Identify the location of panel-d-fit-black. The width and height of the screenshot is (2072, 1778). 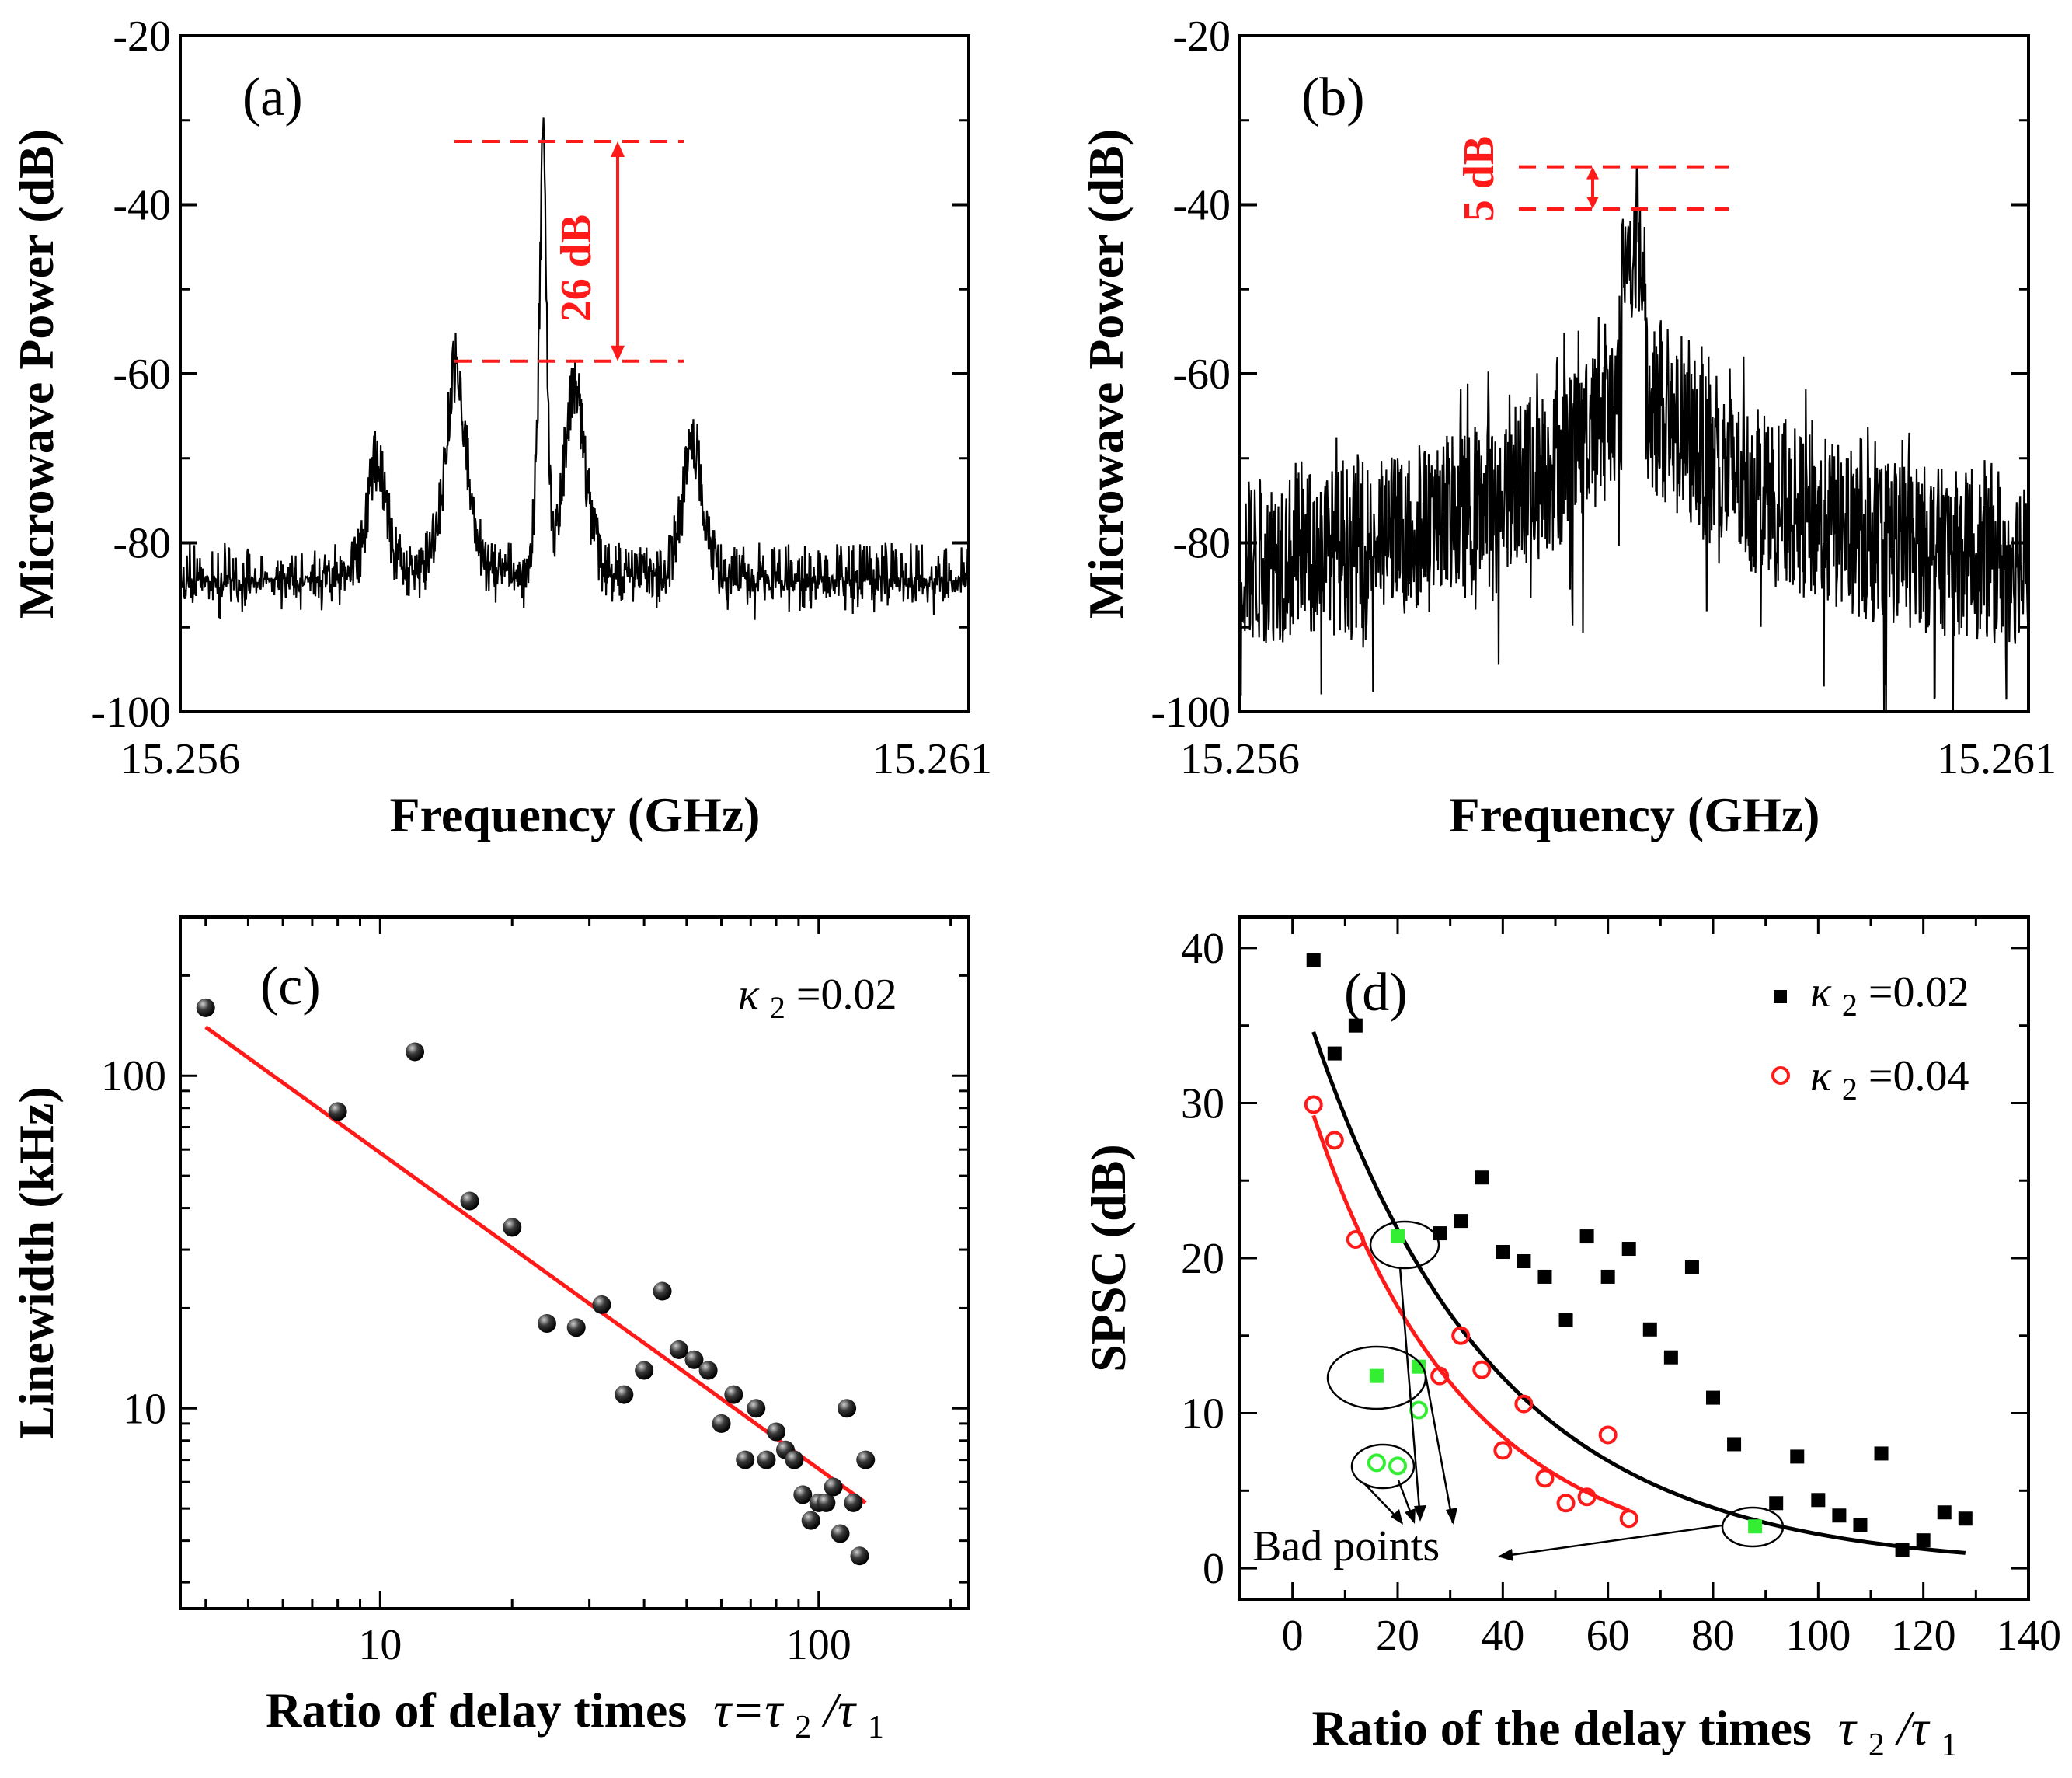
(1638, 1292).